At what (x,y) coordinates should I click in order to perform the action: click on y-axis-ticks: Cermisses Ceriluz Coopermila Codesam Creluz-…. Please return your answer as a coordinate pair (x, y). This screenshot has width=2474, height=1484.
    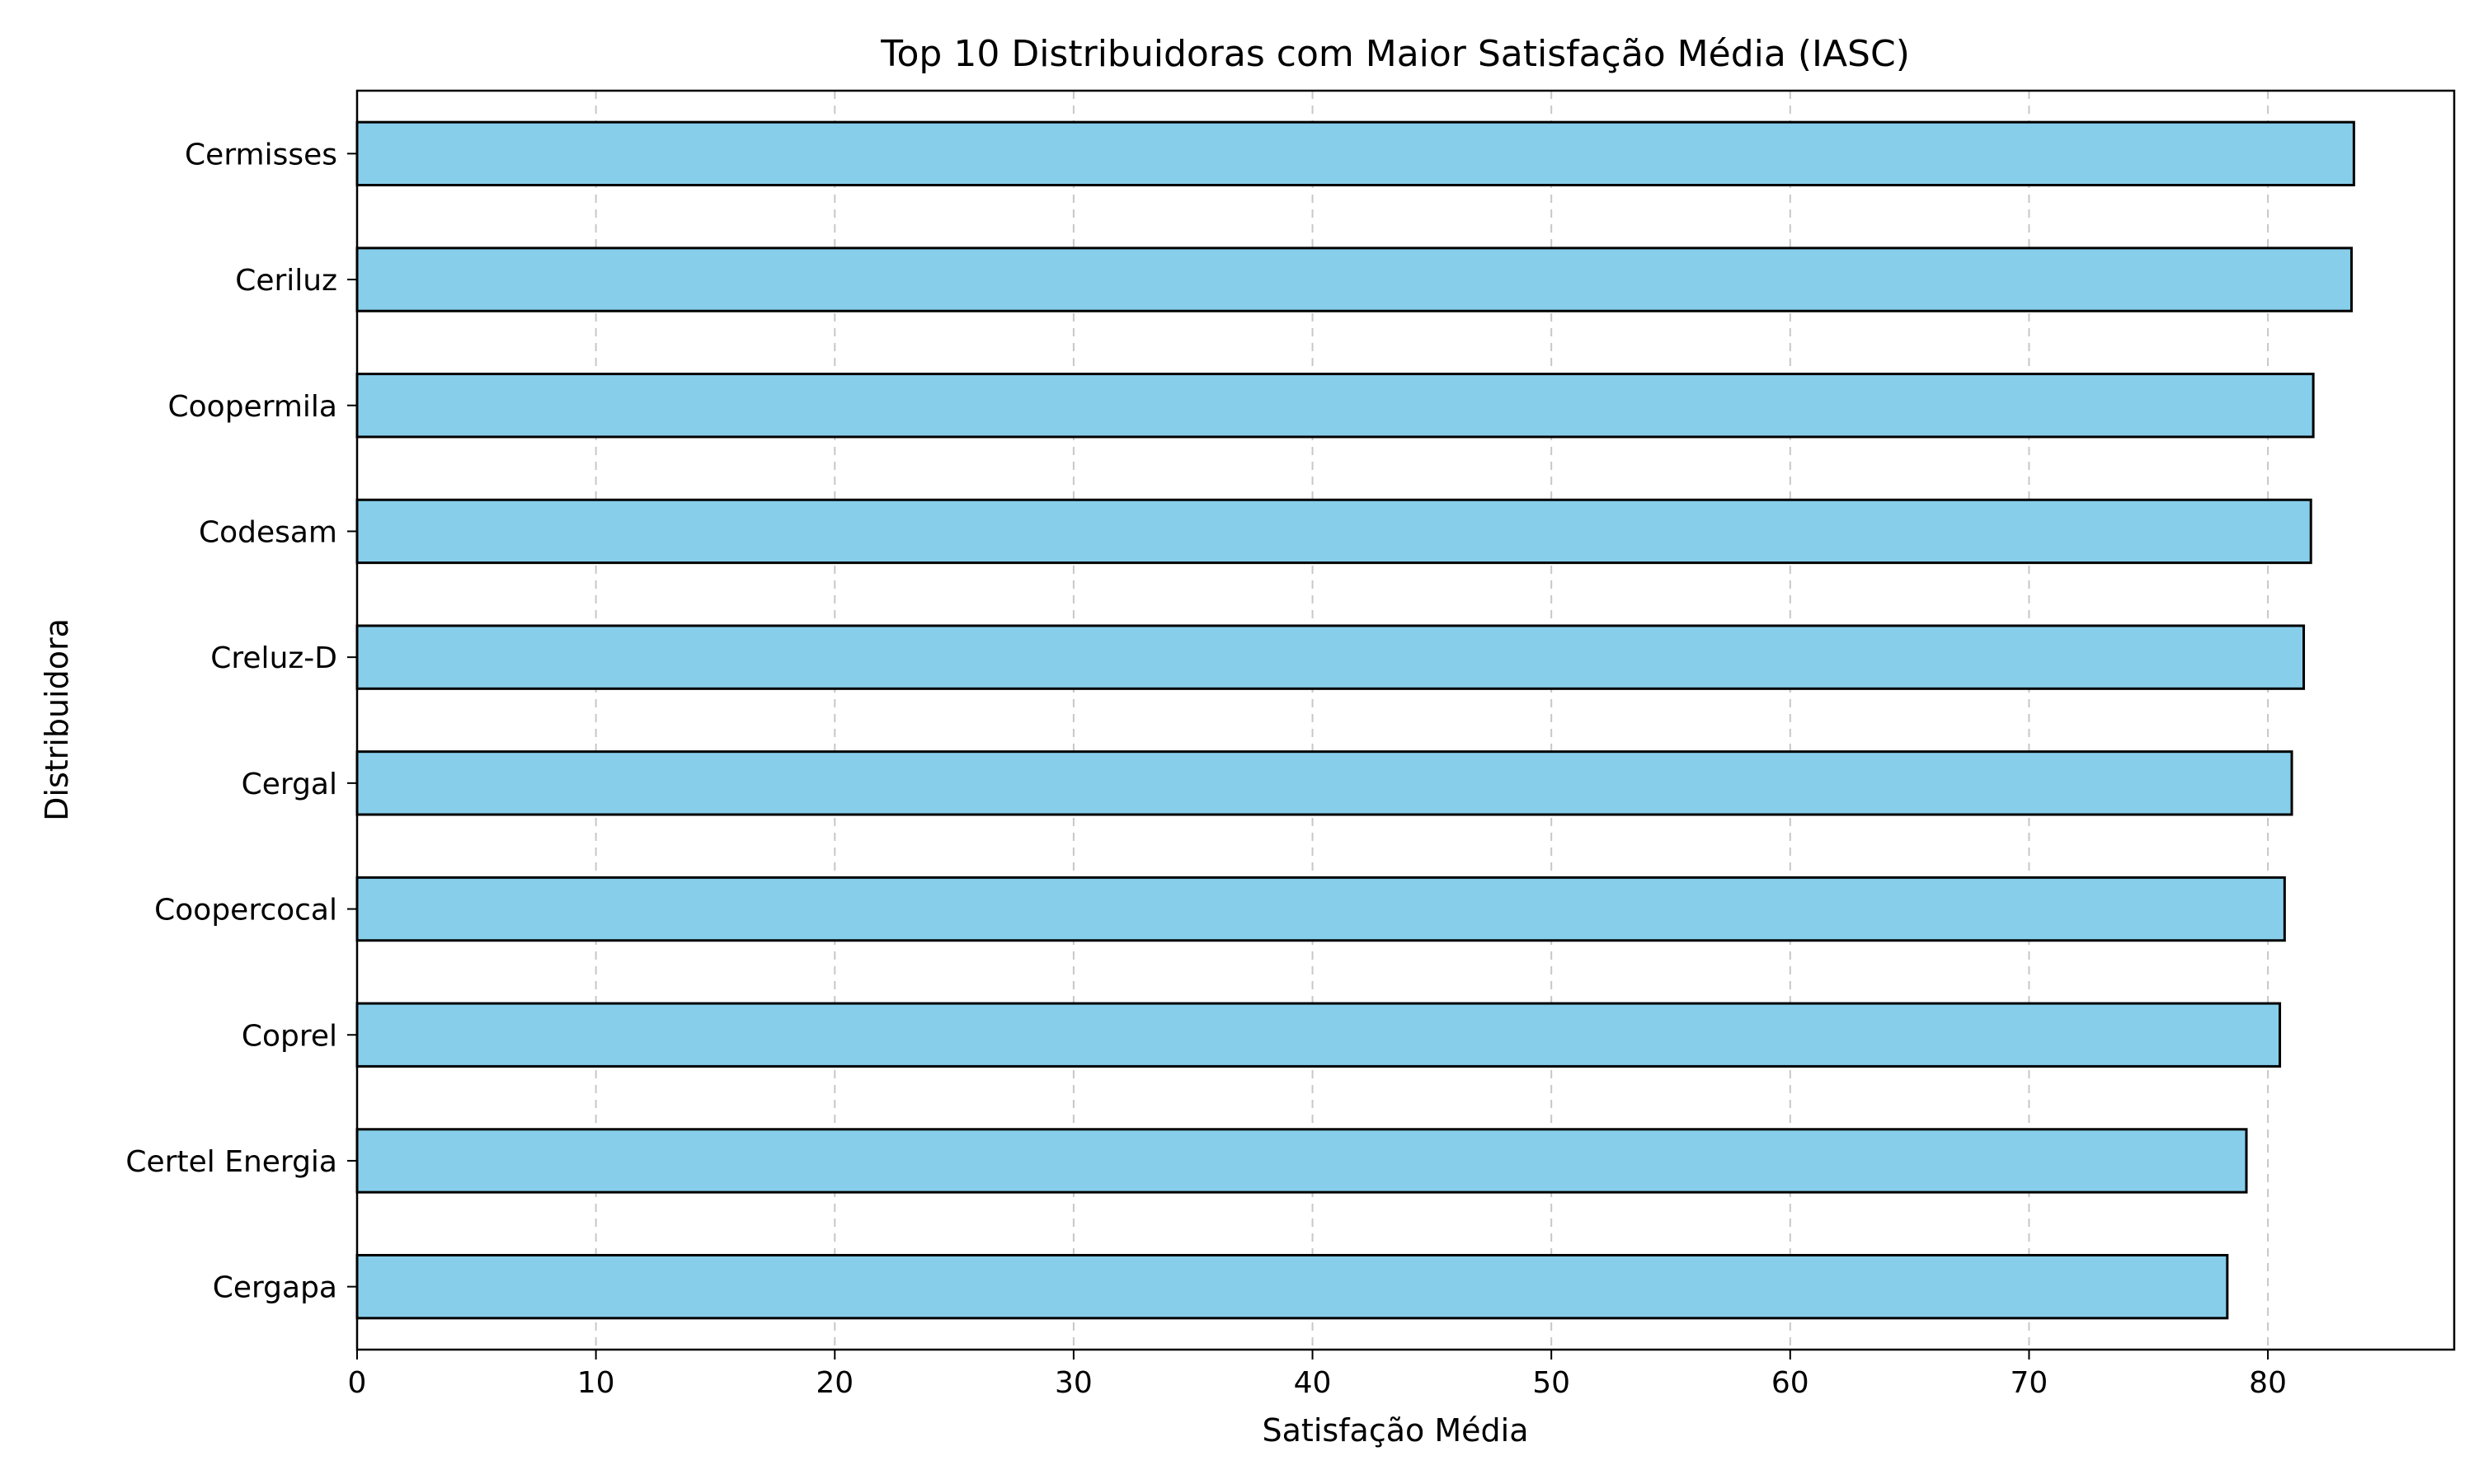
    Looking at the image, I should click on (241, 721).